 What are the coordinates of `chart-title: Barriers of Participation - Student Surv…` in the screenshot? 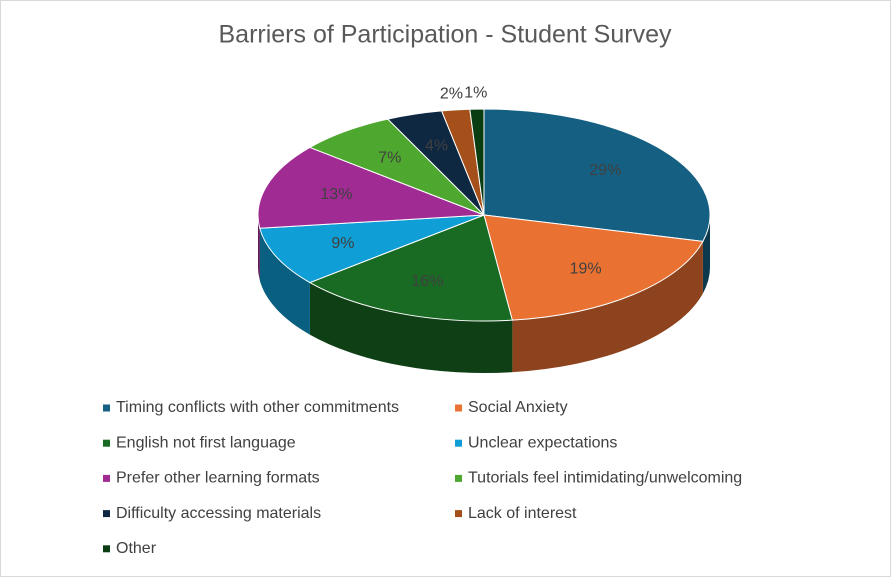 It's located at (445, 35).